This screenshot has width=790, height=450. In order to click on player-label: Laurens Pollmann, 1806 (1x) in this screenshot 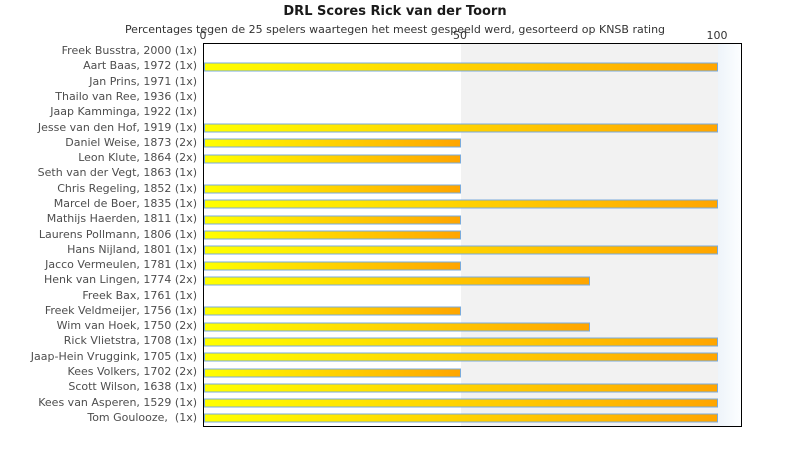, I will do `click(117, 234)`.